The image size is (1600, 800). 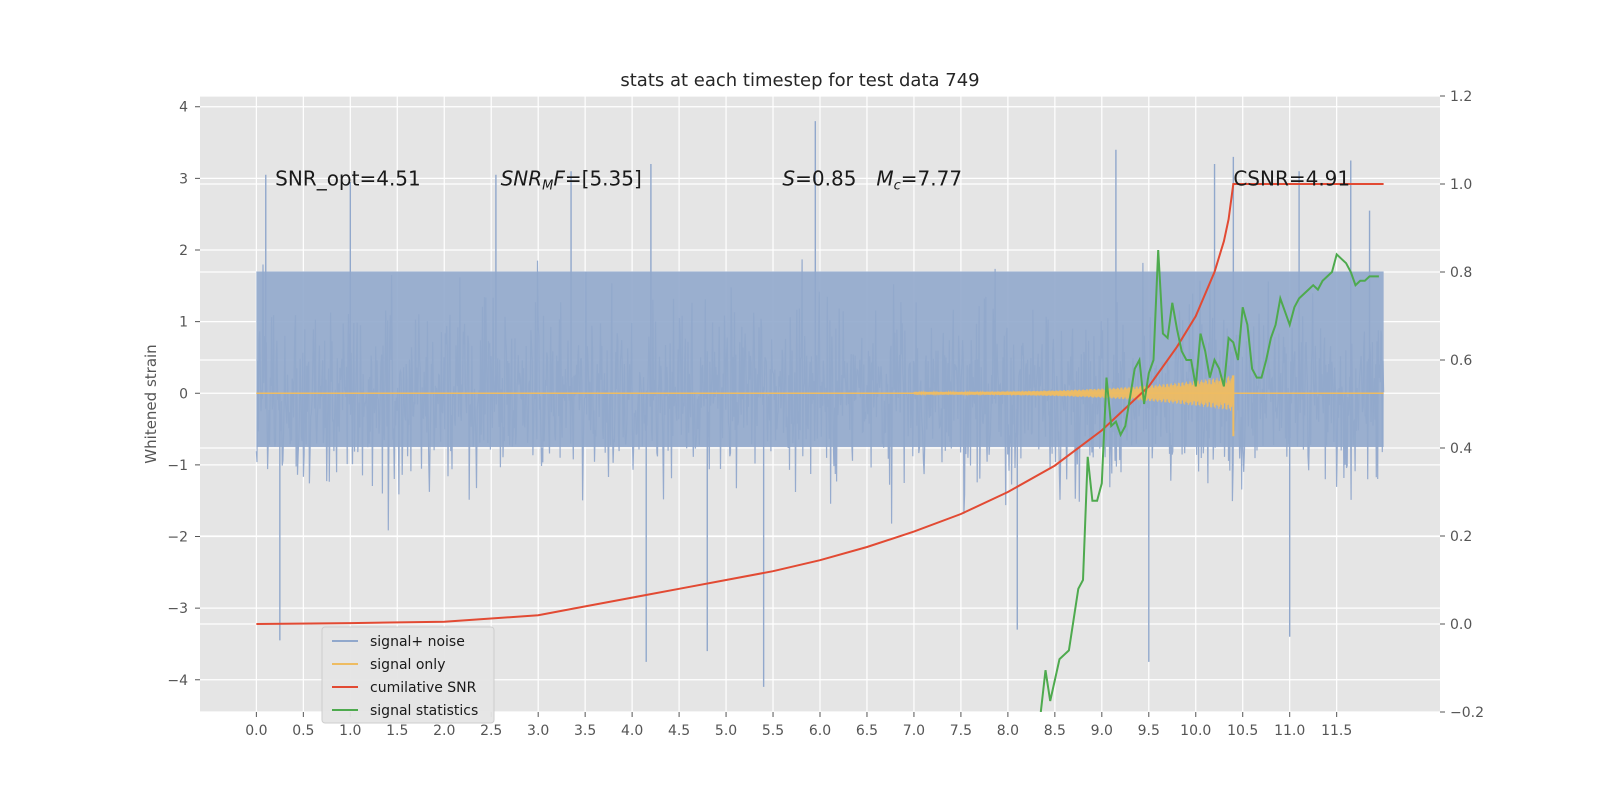 I want to click on y-tick-label: 0, so click(x=183, y=394).